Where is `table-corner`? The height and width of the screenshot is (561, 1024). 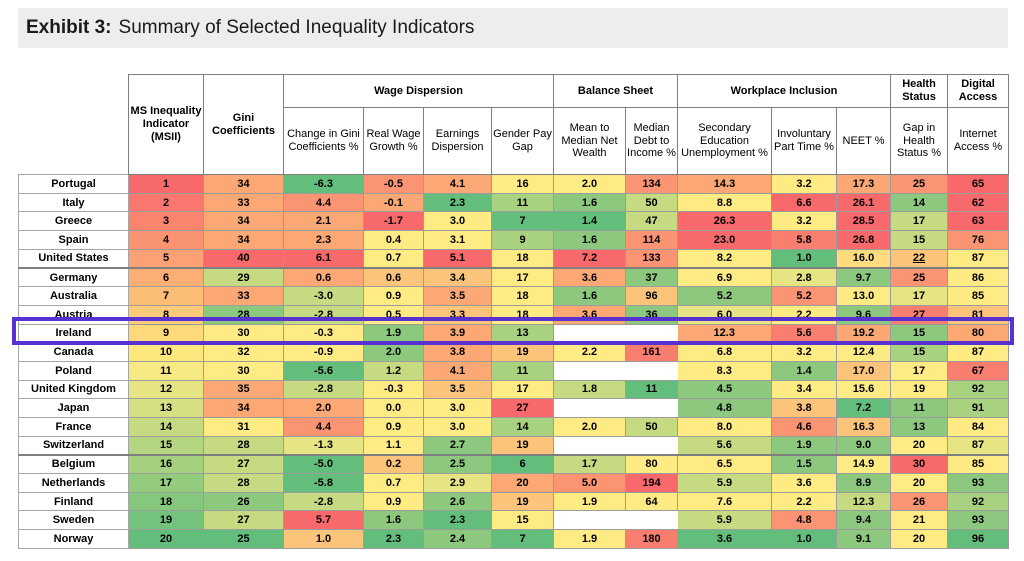 table-corner is located at coordinates (74, 125).